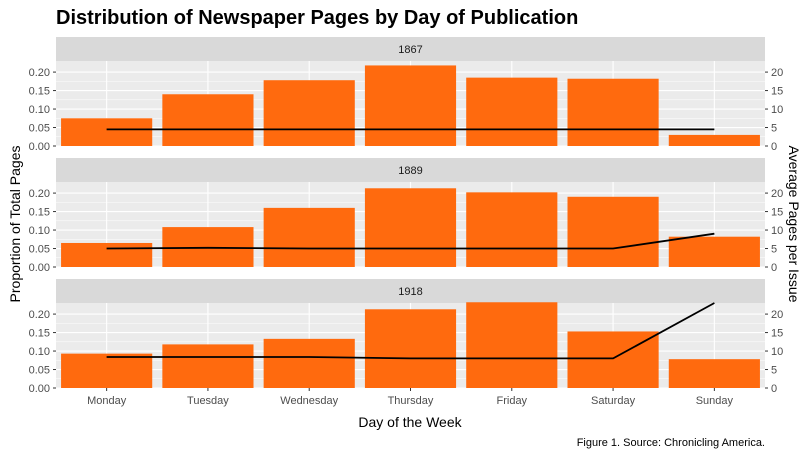 This screenshot has width=812, height=457. Describe the element at coordinates (794, 224) in the screenshot. I see `y-axis-title-right: Average Pages per Issue` at that location.